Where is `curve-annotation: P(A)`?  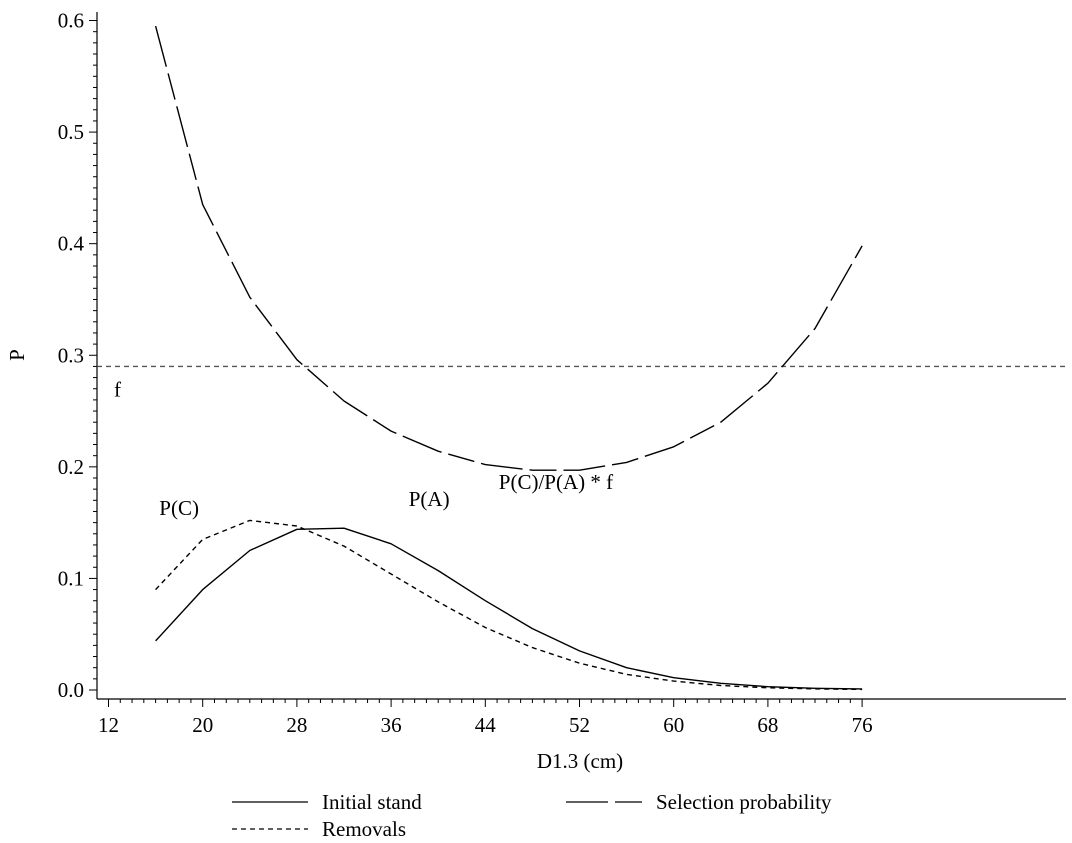 curve-annotation: P(A) is located at coordinates (429, 499).